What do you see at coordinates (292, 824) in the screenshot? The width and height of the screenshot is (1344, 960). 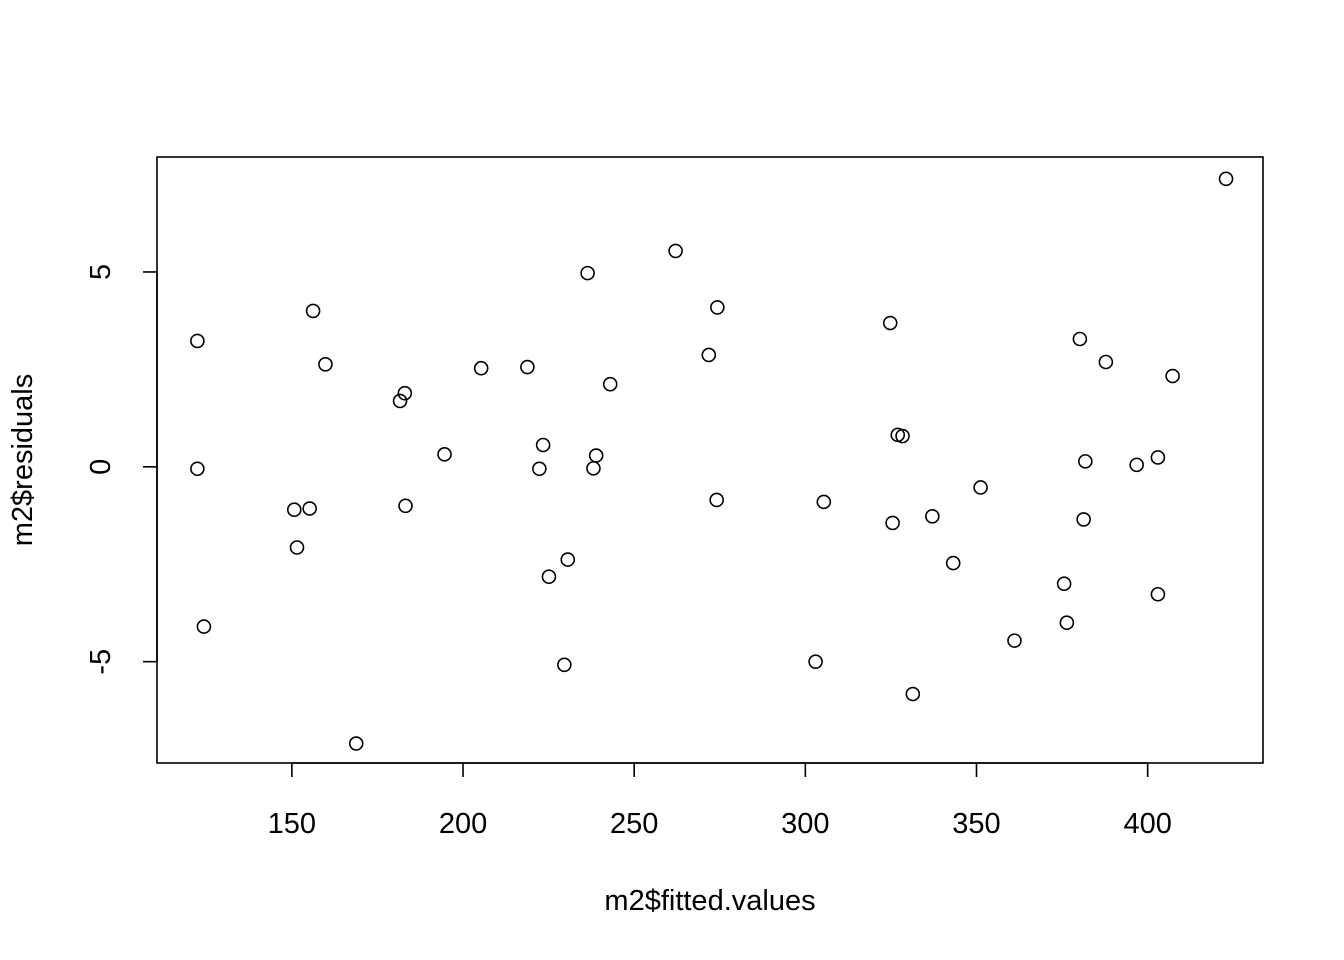 I see `x-tick-label: 150` at bounding box center [292, 824].